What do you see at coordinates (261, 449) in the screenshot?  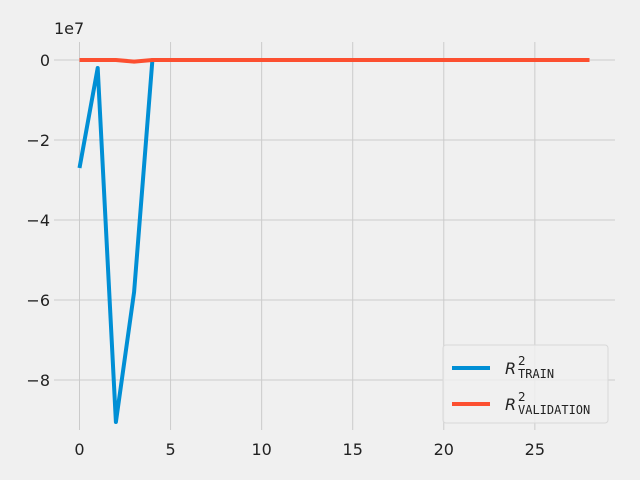 I see `x-tick-label: 10` at bounding box center [261, 449].